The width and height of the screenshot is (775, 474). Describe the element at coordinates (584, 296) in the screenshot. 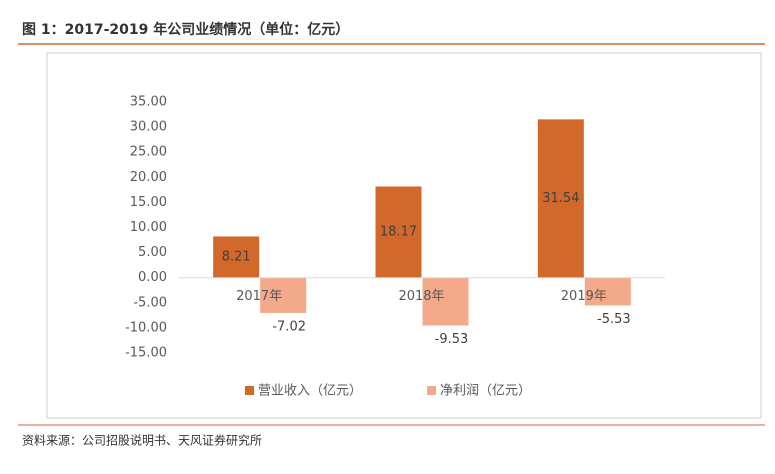

I see `x-tick-label: 2019年` at that location.